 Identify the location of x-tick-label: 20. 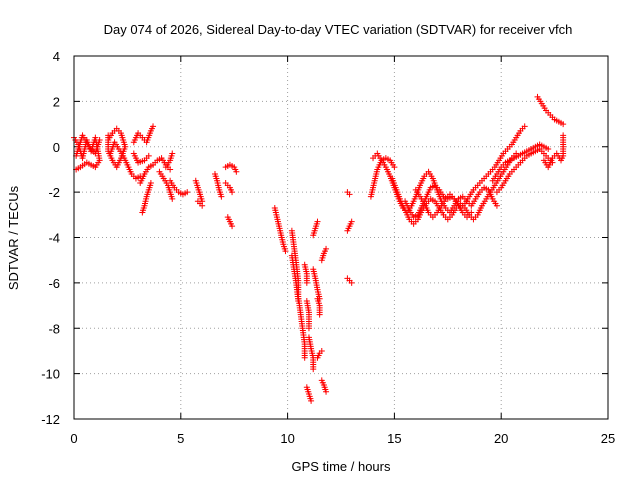
(501, 438).